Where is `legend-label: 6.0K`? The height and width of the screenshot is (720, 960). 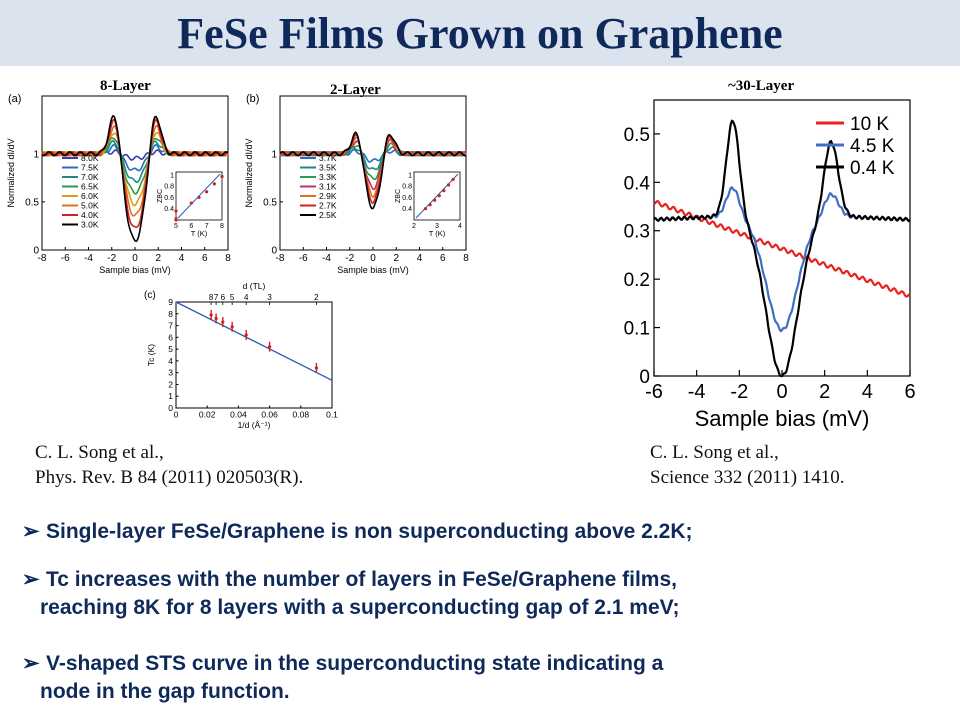
legend-label: 6.0K is located at coordinates (90, 196).